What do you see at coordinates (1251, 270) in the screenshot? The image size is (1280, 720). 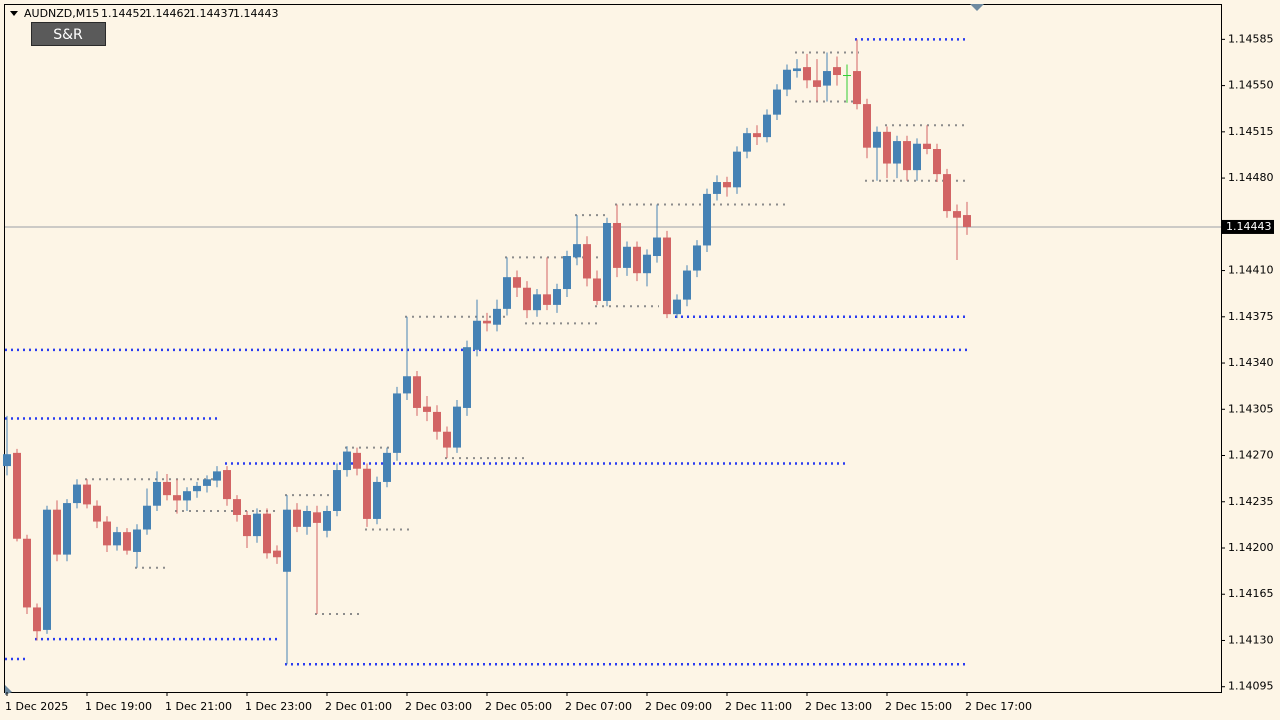 I see `y-tick-label: 1.14410` at bounding box center [1251, 270].